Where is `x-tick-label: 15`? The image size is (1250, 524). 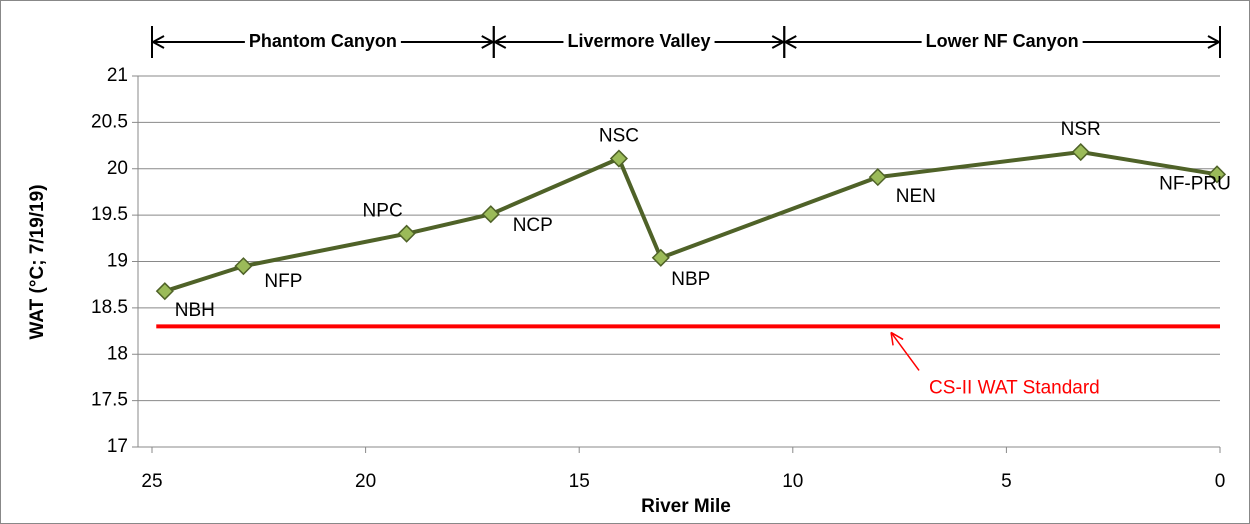
x-tick-label: 15 is located at coordinates (579, 481).